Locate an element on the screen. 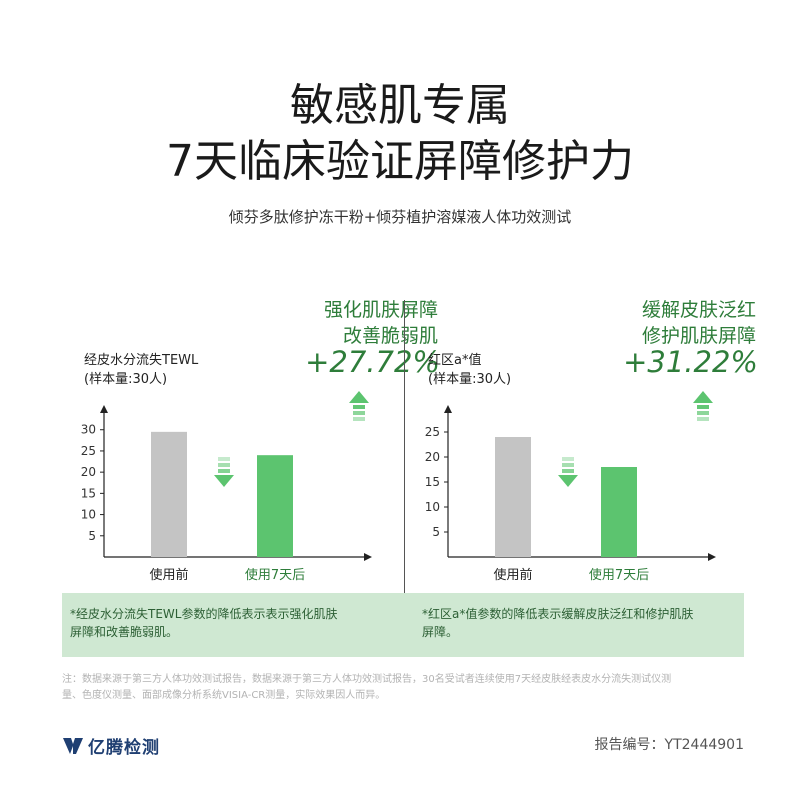 The width and height of the screenshot is (800, 800). redness-x-axis-arrow is located at coordinates (712, 557).